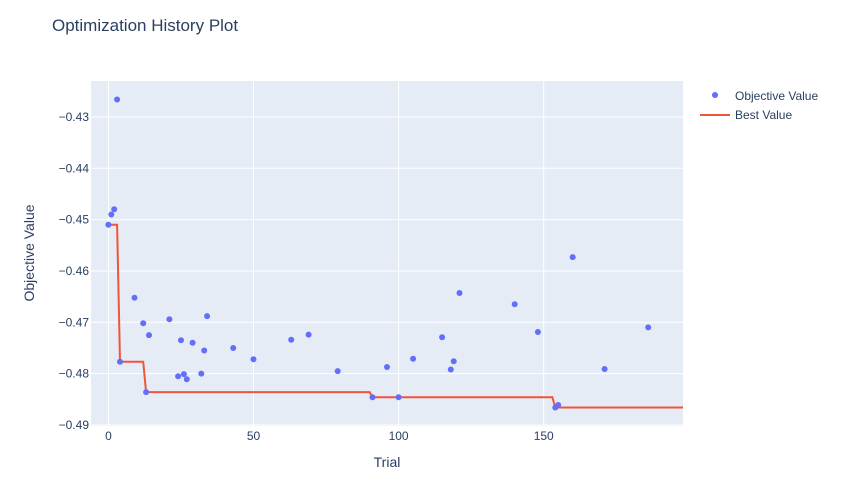  What do you see at coordinates (145, 25) in the screenshot?
I see `chart-title: Optimization History Plot` at bounding box center [145, 25].